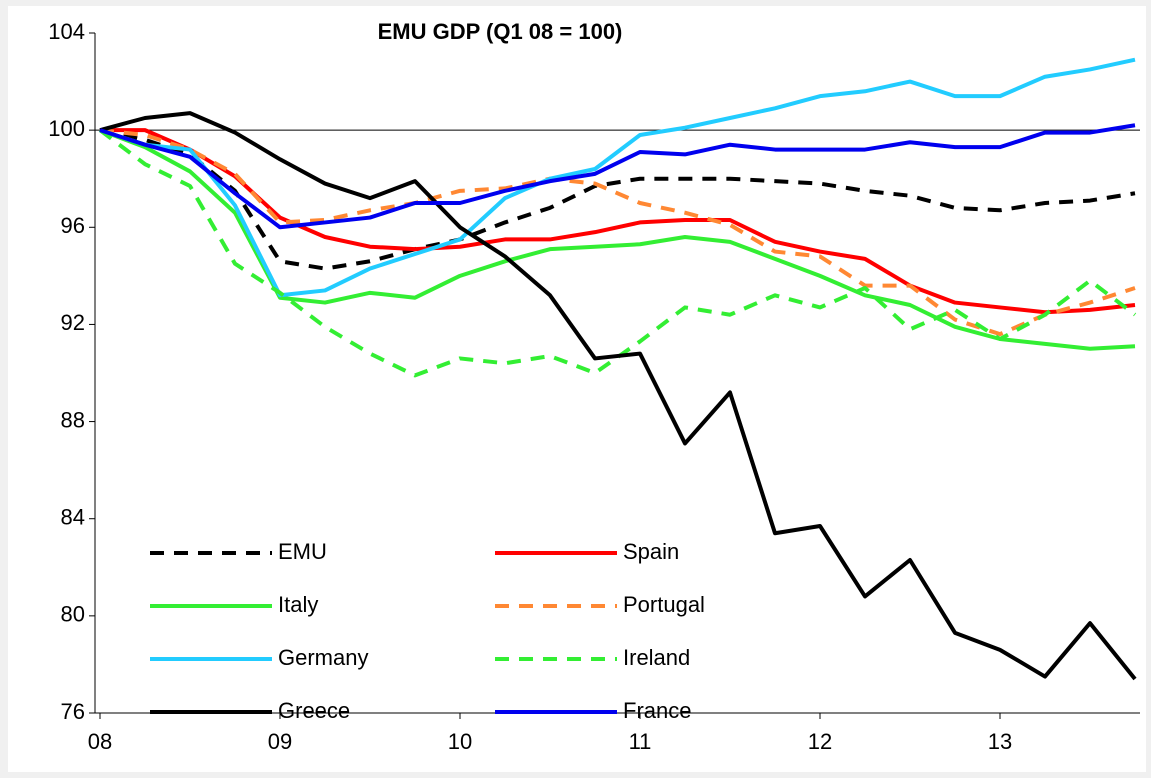  What do you see at coordinates (500, 31) in the screenshot?
I see `chart-title: EMU GDP (Q1 08 = 100)` at bounding box center [500, 31].